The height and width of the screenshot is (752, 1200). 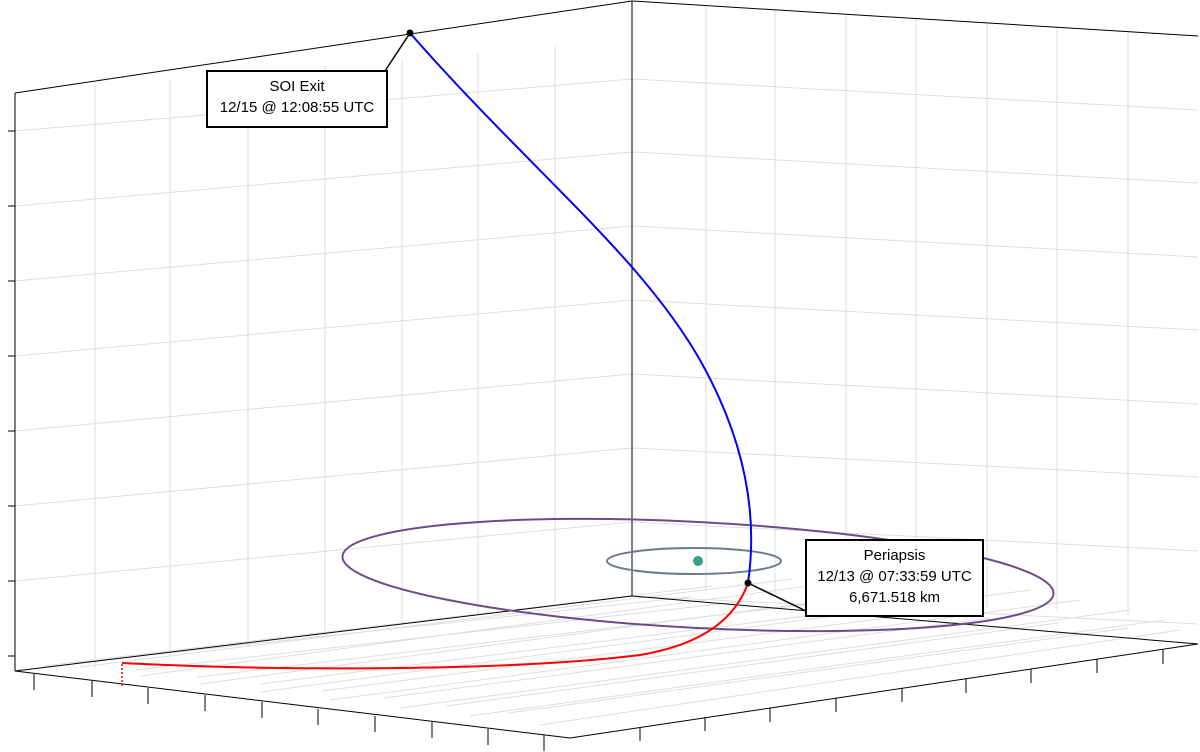 I want to click on large-orbit, so click(x=698, y=575).